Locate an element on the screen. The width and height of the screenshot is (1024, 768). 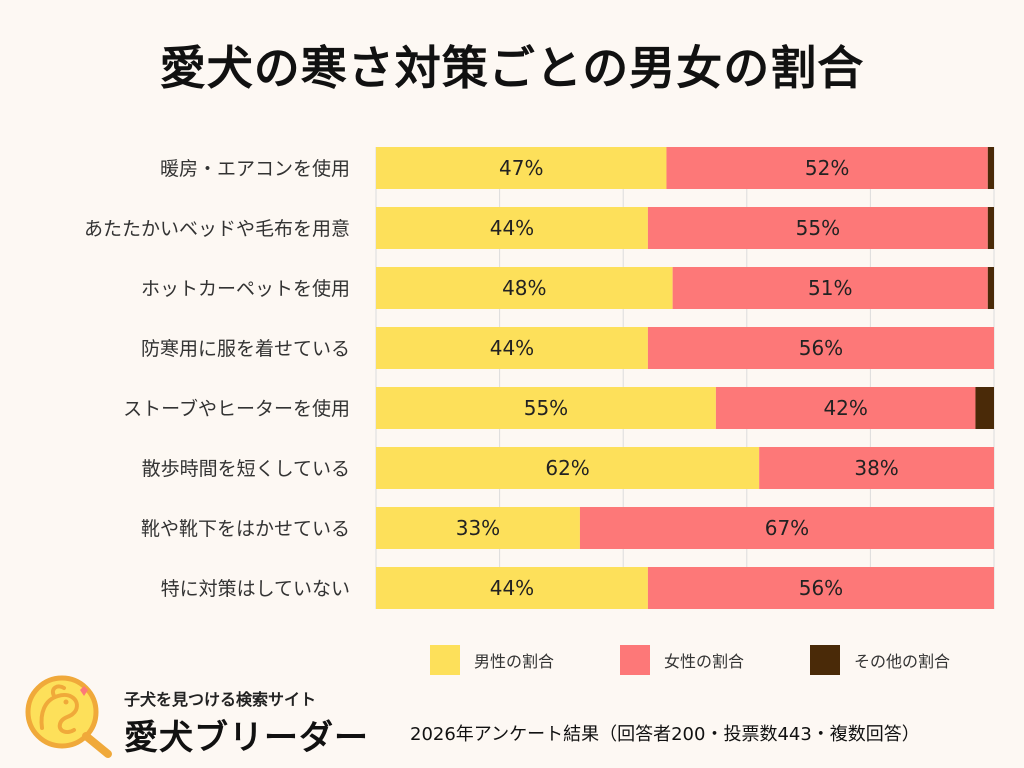
legend-swatch-male is located at coordinates (445, 660).